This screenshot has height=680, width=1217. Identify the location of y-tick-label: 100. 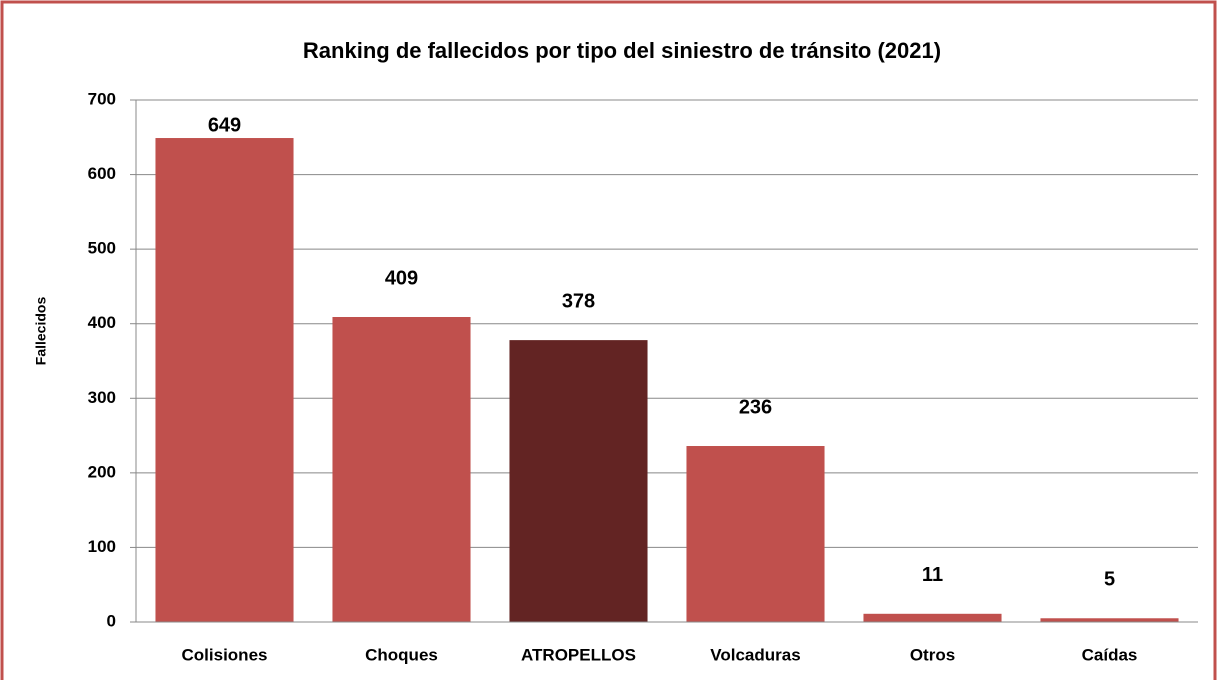
(102, 546).